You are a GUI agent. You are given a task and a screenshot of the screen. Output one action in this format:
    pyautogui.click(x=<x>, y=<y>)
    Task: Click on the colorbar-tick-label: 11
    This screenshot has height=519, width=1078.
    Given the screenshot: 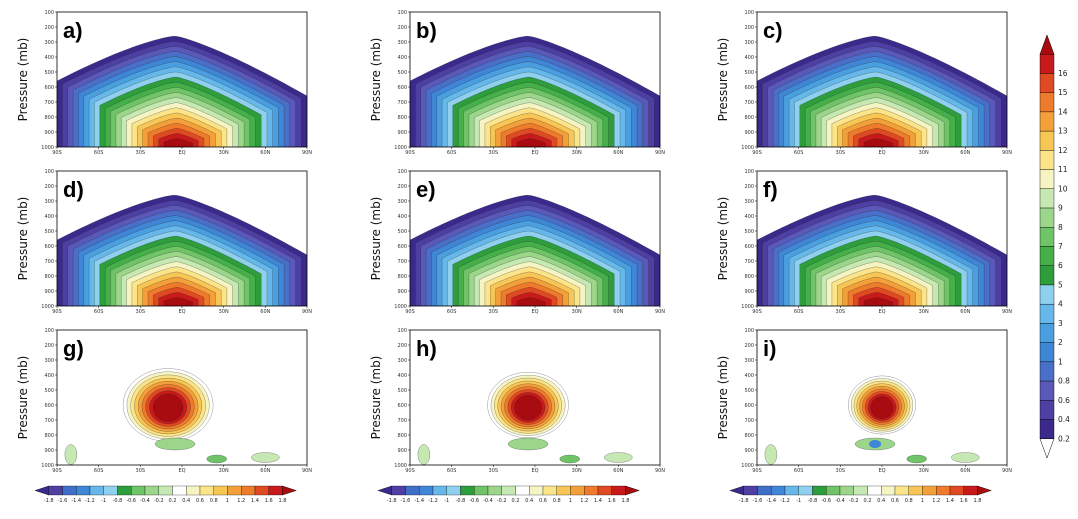 What is the action you would take?
    pyautogui.click(x=1063, y=169)
    